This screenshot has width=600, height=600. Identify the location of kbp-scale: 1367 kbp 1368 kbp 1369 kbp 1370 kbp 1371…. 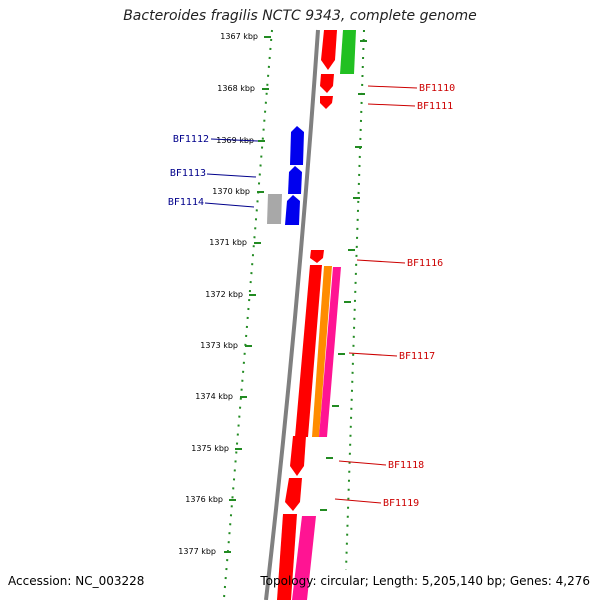
(224, 294).